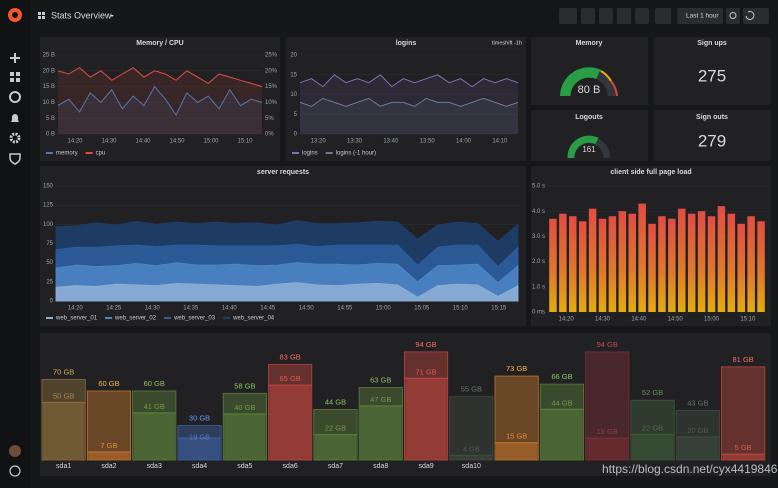 The width and height of the screenshot is (778, 488). Describe the element at coordinates (697, 403) in the screenshot. I see `value-label: 43 GB` at that location.